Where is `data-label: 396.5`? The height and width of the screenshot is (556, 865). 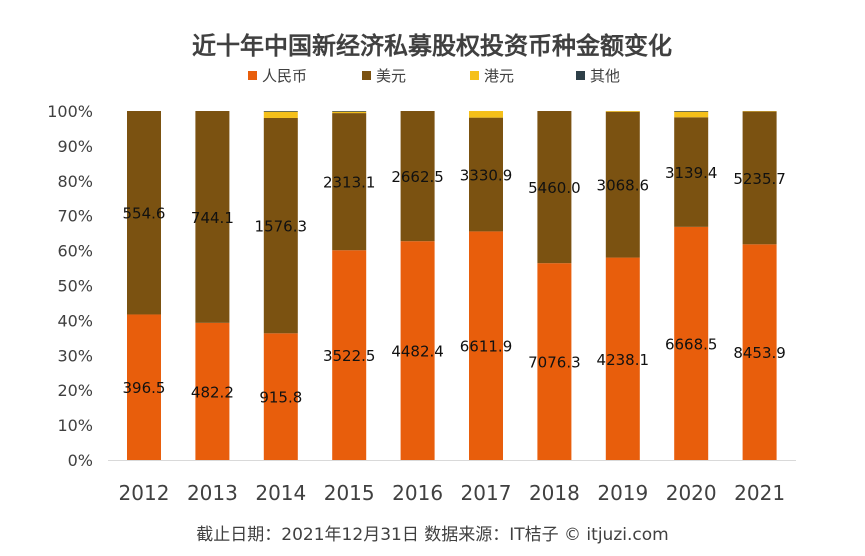 data-label: 396.5 is located at coordinates (144, 388).